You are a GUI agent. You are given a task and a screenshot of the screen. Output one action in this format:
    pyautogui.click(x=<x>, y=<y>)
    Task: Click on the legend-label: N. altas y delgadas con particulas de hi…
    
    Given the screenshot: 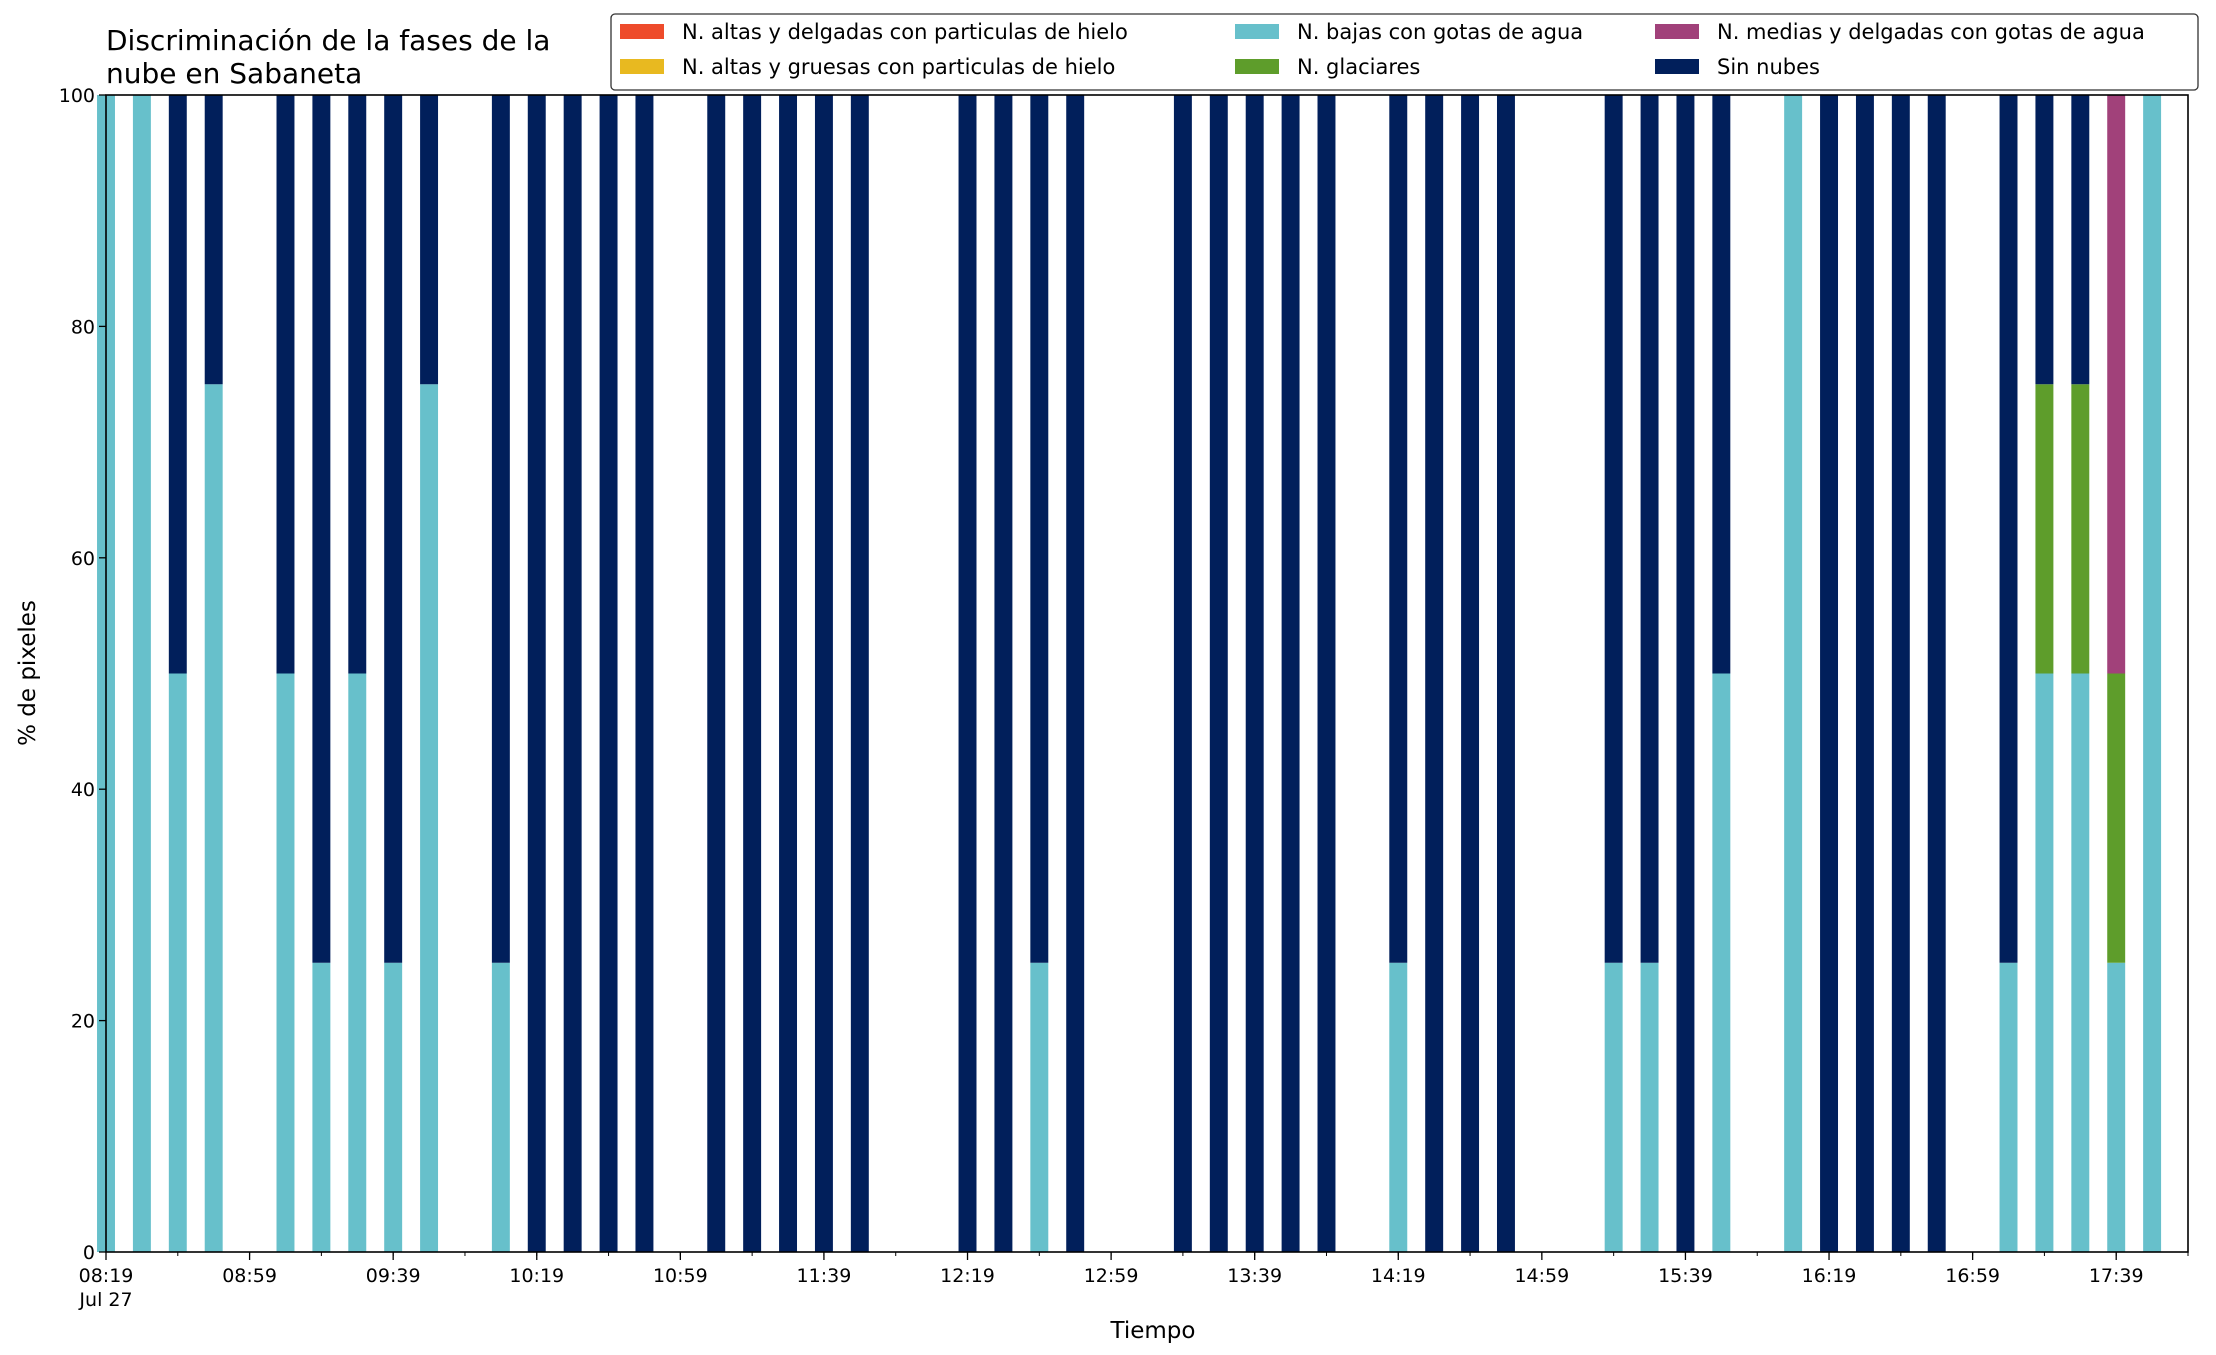 What is the action you would take?
    pyautogui.click(x=905, y=32)
    